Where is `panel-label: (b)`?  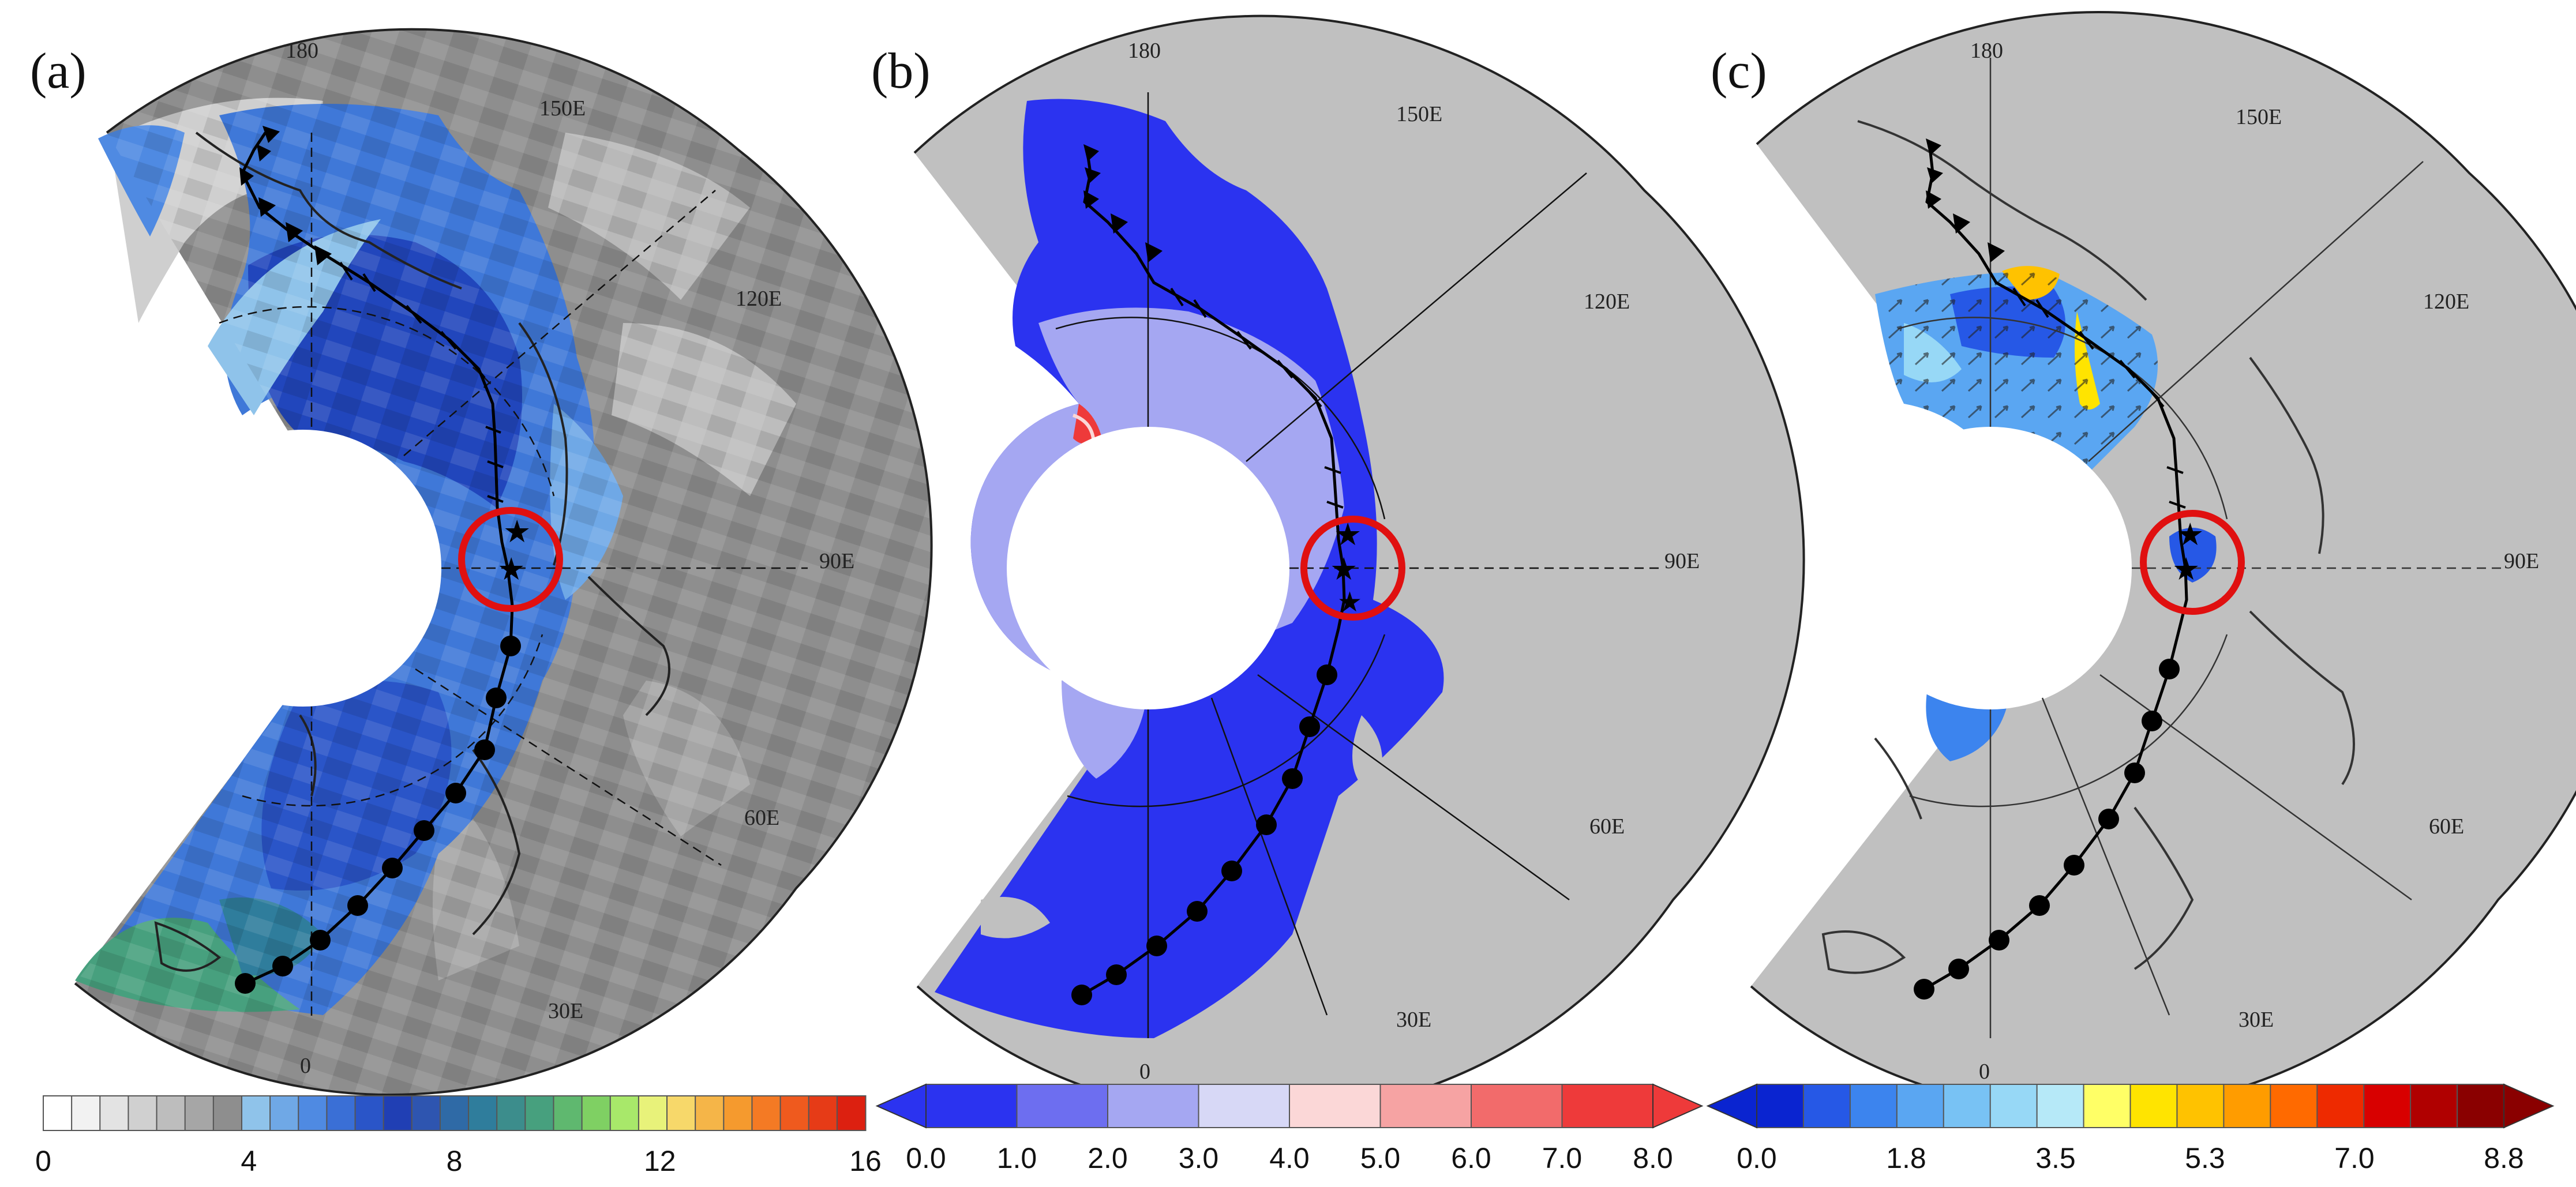
panel-label: (b) is located at coordinates (901, 71).